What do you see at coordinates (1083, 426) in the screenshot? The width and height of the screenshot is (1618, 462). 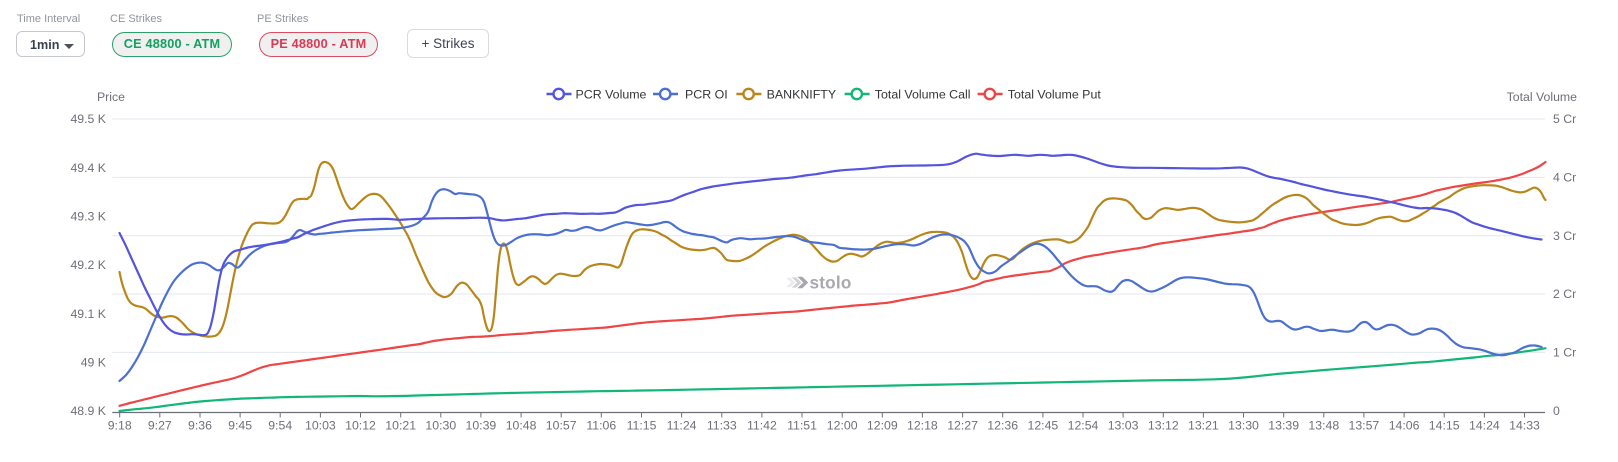 I see `svg-text: 12:54` at bounding box center [1083, 426].